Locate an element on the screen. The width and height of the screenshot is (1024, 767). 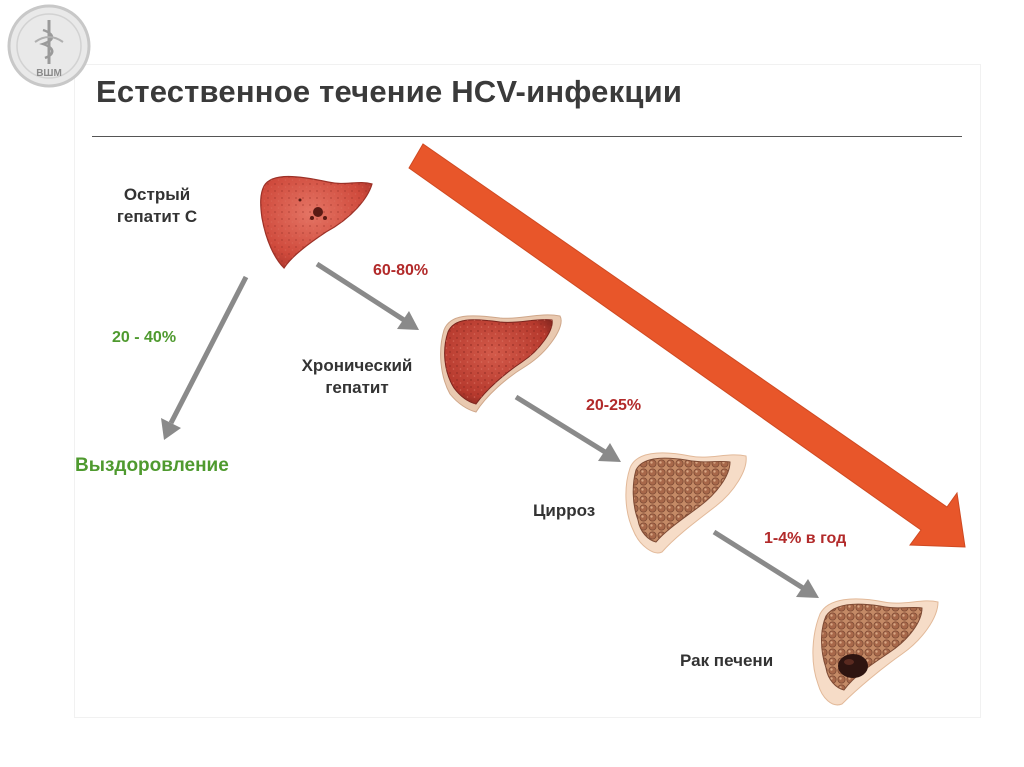
arrow-acute-to-recovery is located at coordinates (208, 350).